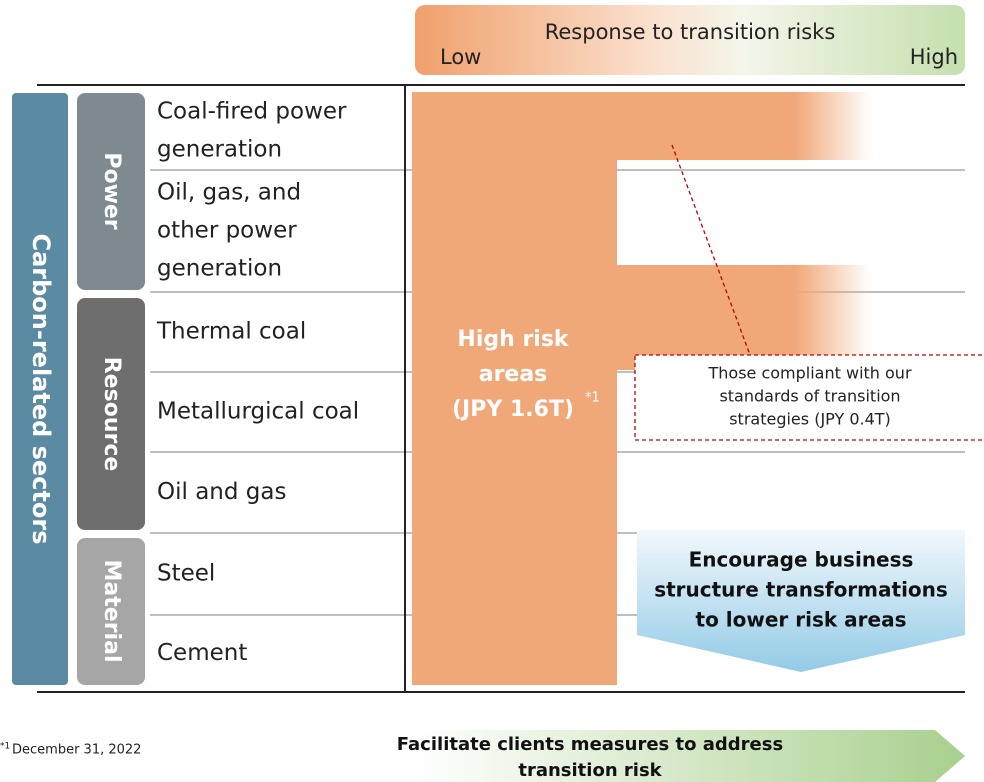 This screenshot has height=782, width=984. What do you see at coordinates (460, 57) in the screenshot?
I see `header-low: Low` at bounding box center [460, 57].